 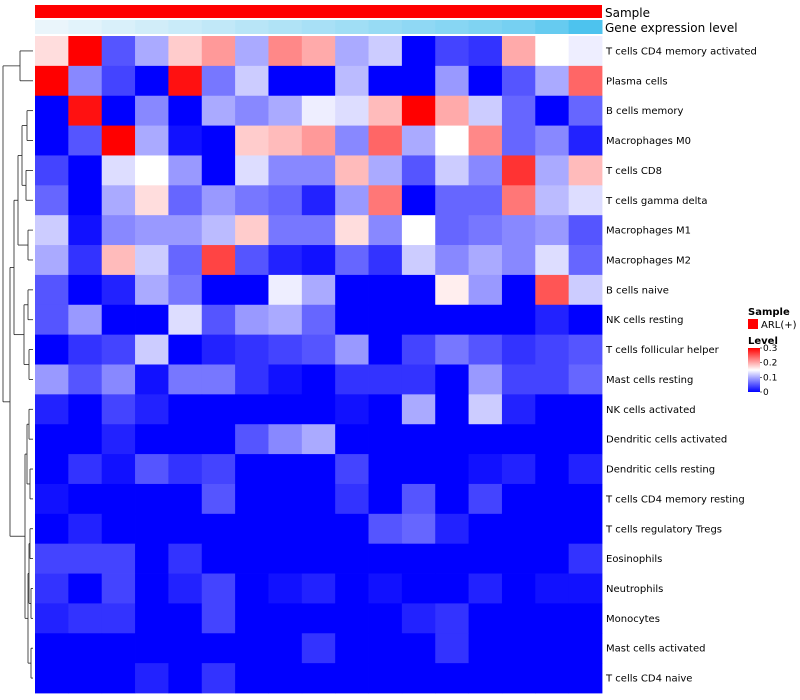 What do you see at coordinates (644, 320) in the screenshot?
I see `row-label: NK cells resting` at bounding box center [644, 320].